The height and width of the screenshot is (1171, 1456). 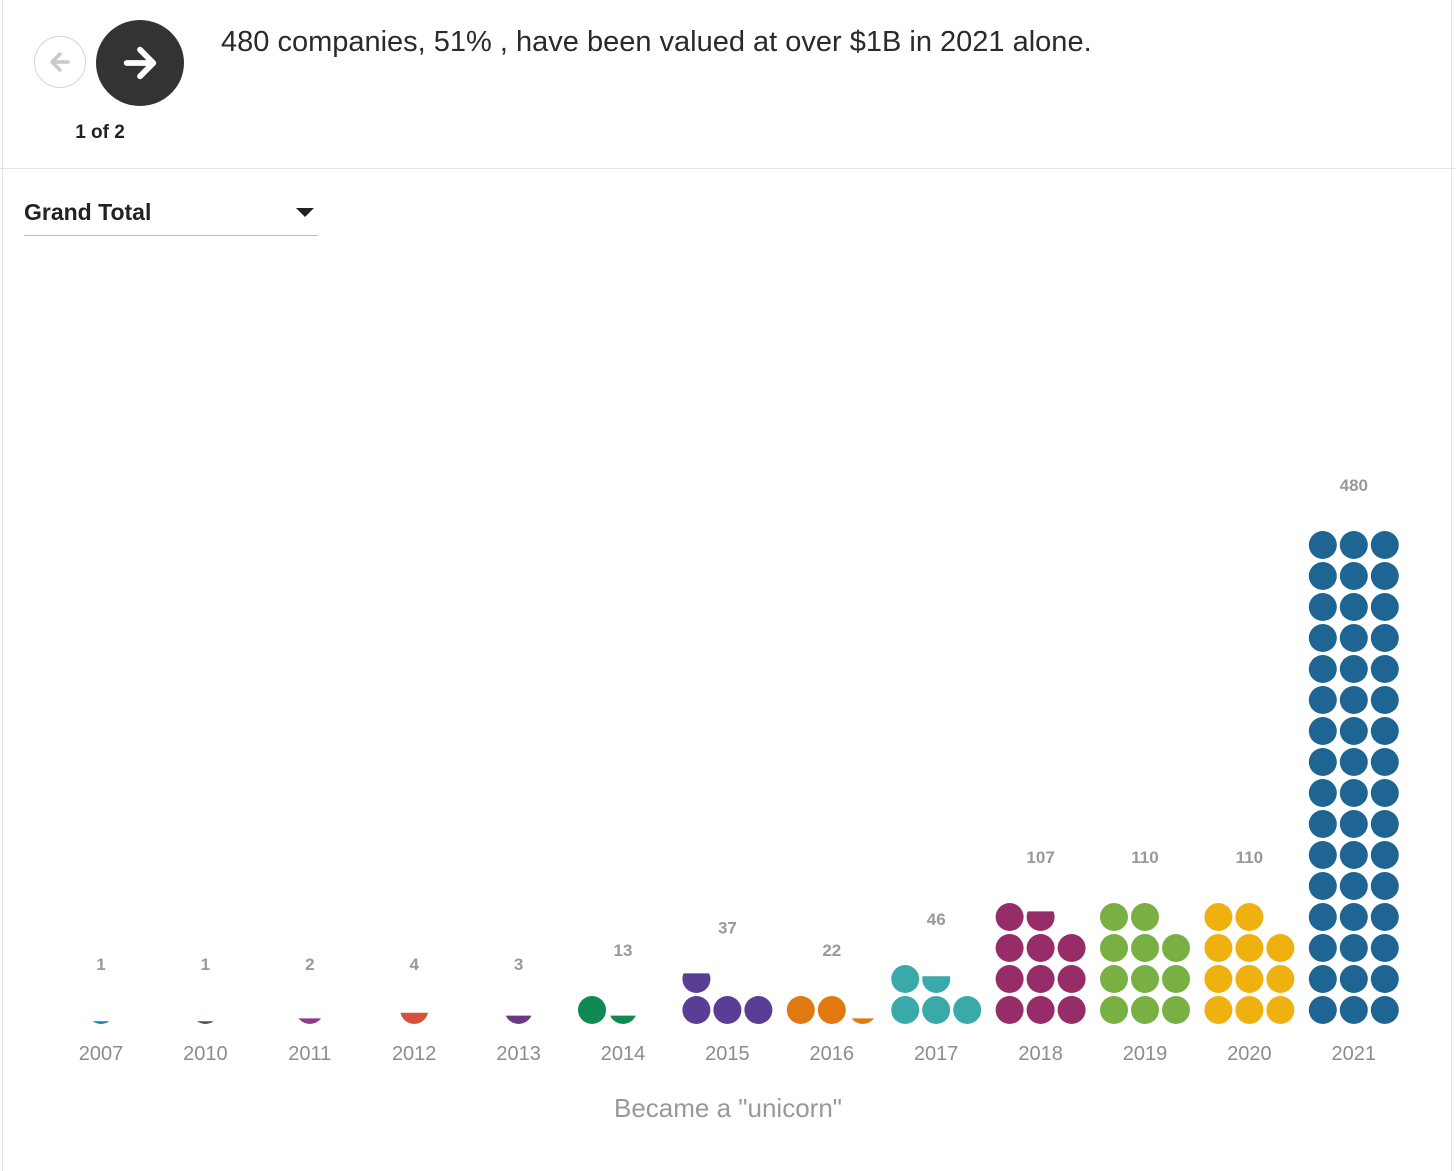 I want to click on filter-selected-value: Grand Total, so click(x=88, y=212).